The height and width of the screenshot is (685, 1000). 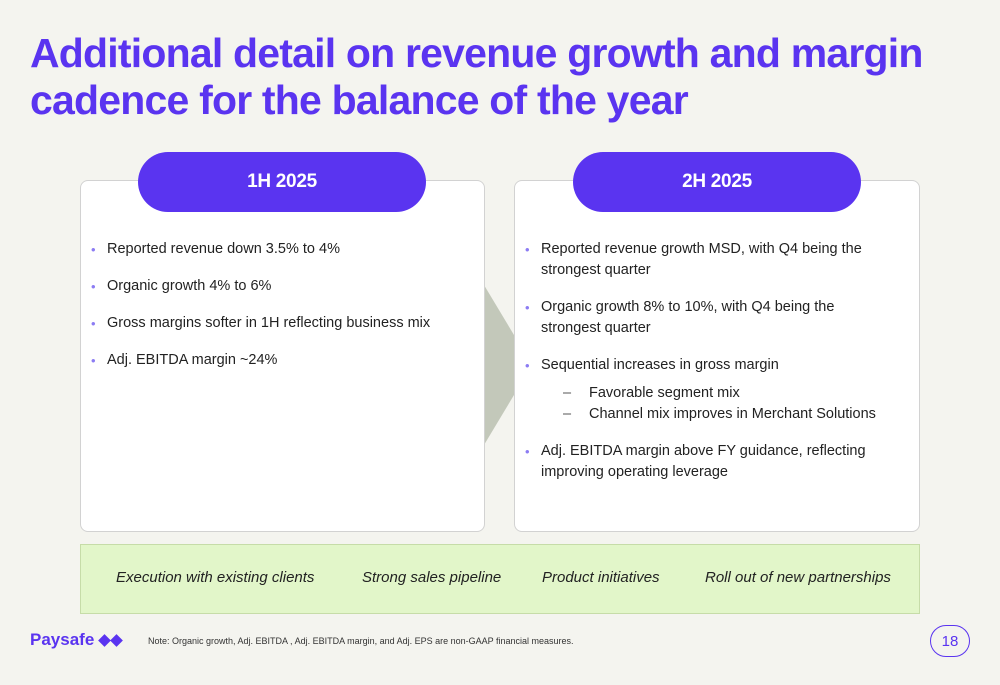 What do you see at coordinates (281, 249) in the screenshot?
I see `bullet-item: • Reported revenue down 3.5% to 4%` at bounding box center [281, 249].